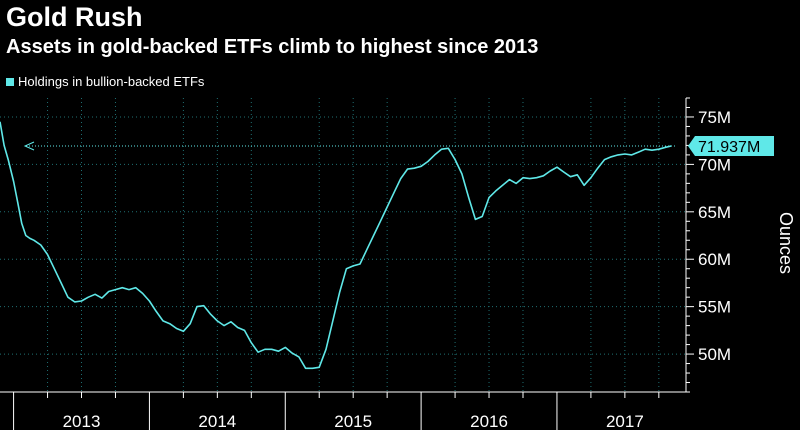  What do you see at coordinates (217, 421) in the screenshot?
I see `x-tick-label: 2014` at bounding box center [217, 421].